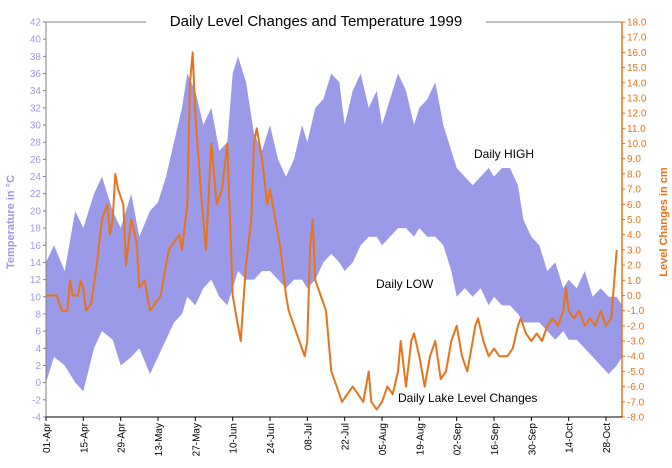 This screenshot has height=468, width=672. What do you see at coordinates (636, 311) in the screenshot?
I see `right-tick-label: -1.0` at bounding box center [636, 311].